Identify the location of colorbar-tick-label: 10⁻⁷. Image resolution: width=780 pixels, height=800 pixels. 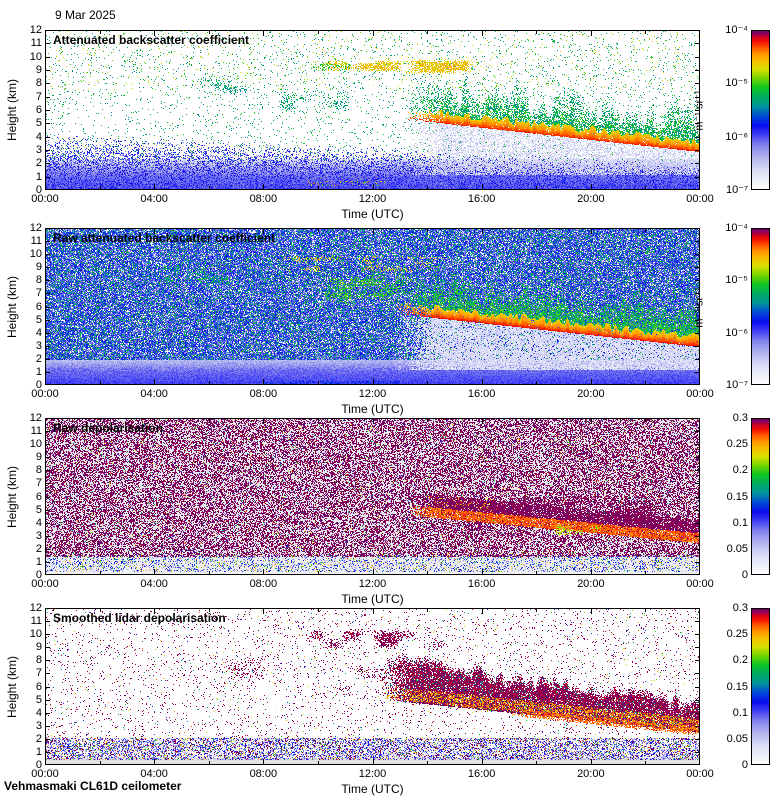
(736, 190).